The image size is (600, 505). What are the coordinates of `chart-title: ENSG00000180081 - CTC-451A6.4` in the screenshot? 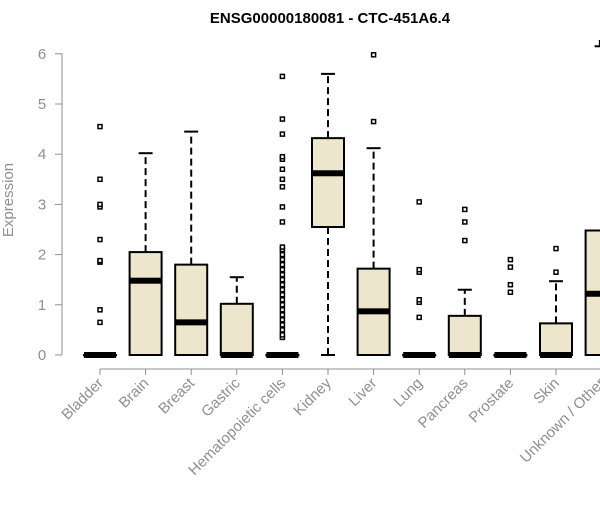 It's located at (330, 18).